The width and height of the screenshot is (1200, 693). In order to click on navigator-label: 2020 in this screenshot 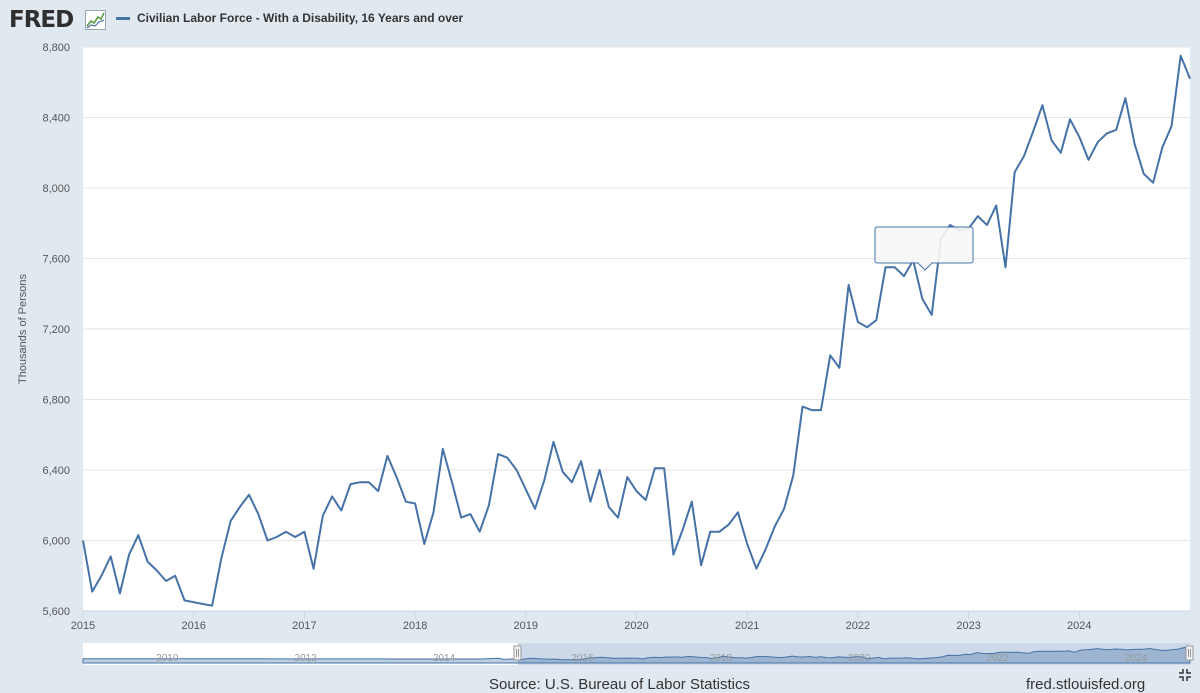, I will do `click(859, 658)`.